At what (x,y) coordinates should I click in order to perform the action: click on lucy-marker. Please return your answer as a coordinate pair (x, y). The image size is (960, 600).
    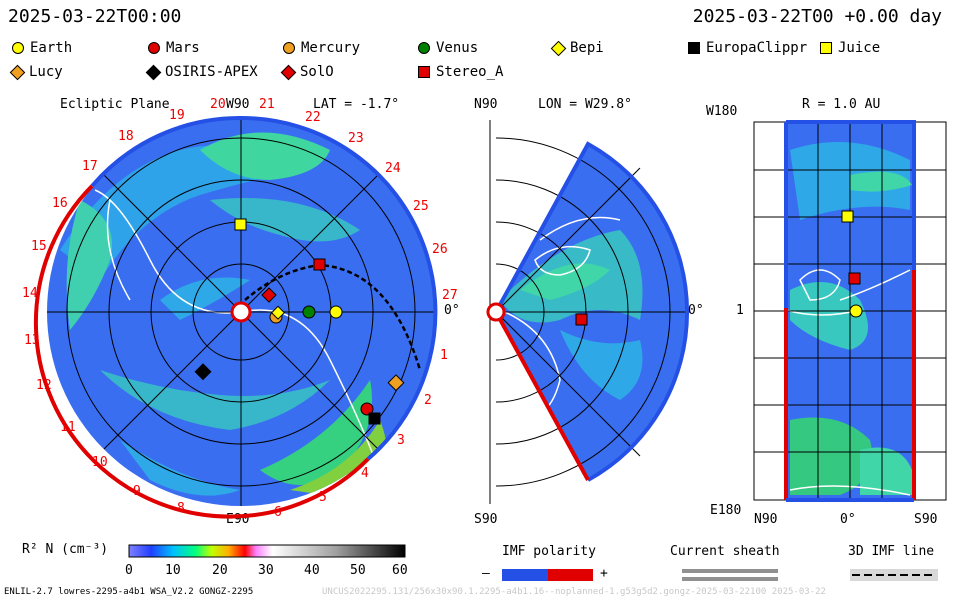
    Looking at the image, I should click on (396, 383).